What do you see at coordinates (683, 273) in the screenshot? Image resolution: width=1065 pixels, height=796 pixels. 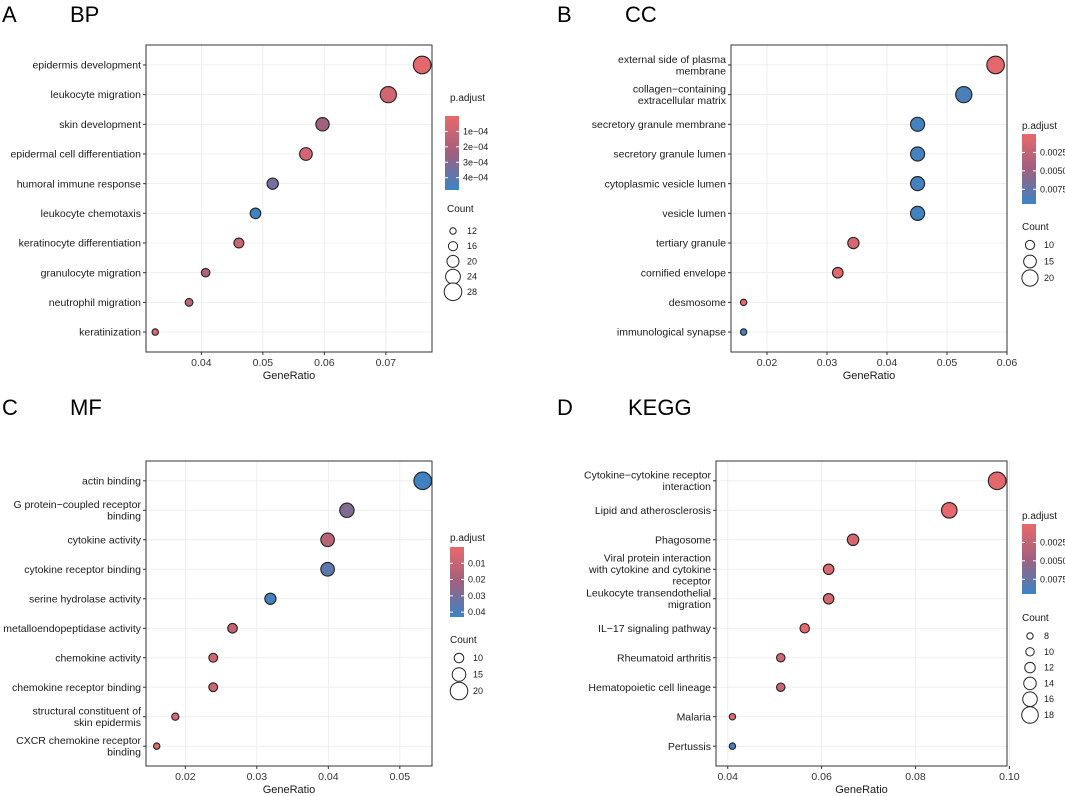 I see `y-category-label: cornified envelope` at bounding box center [683, 273].